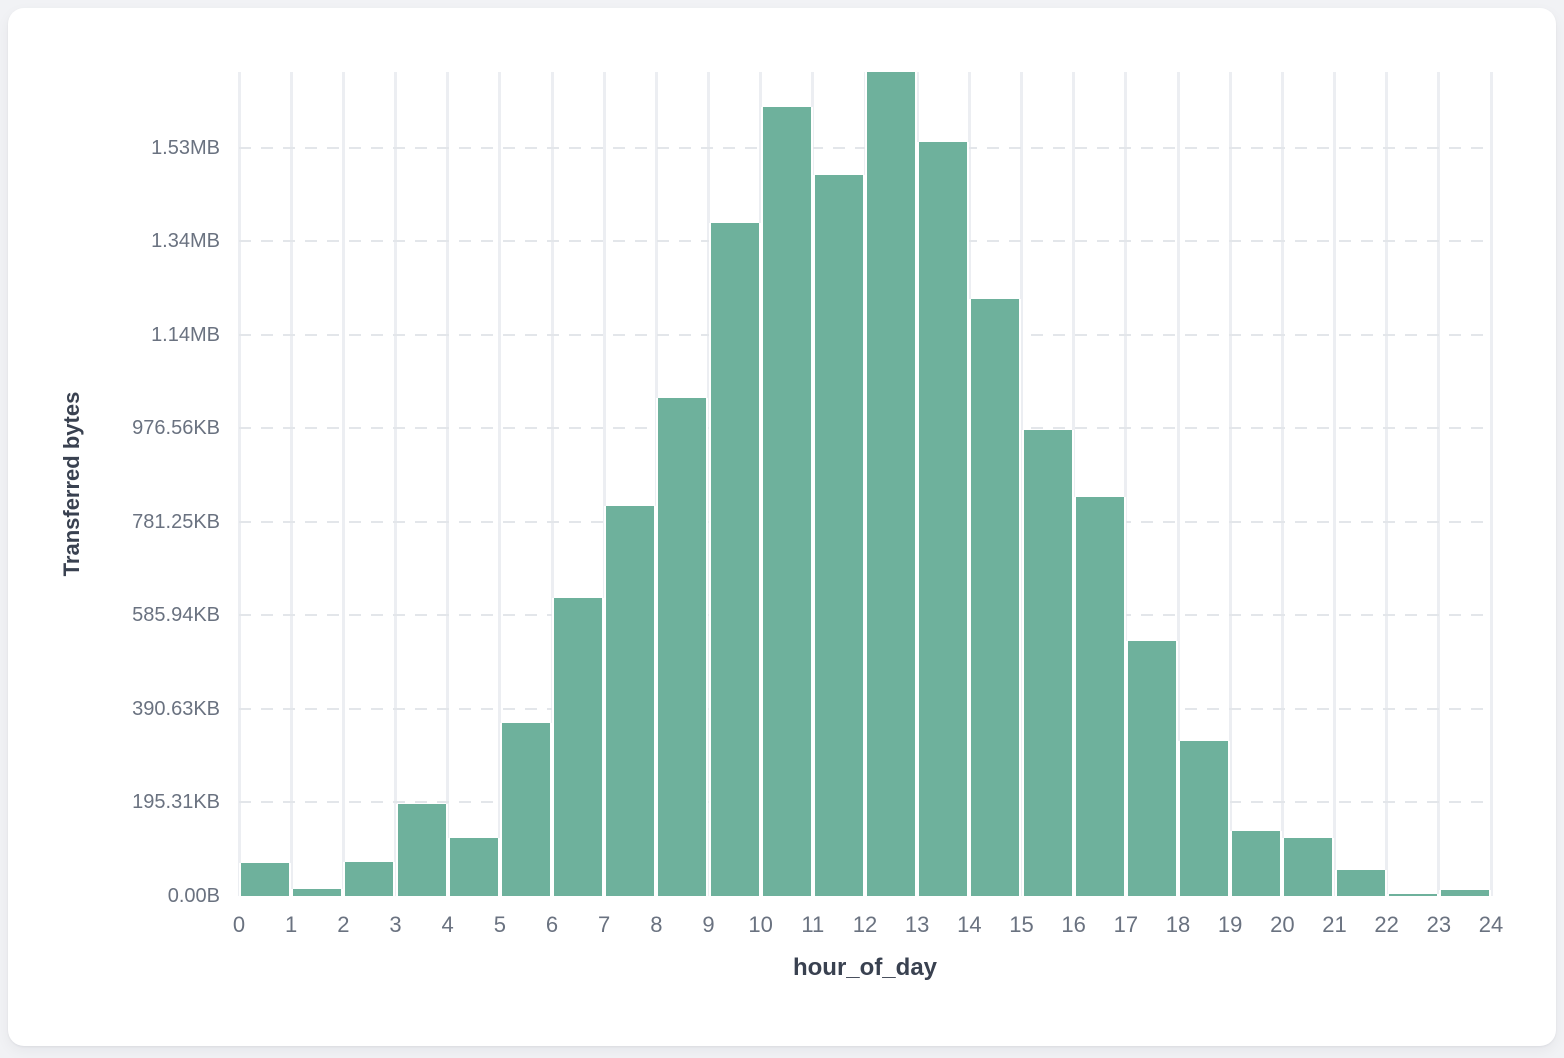 The width and height of the screenshot is (1564, 1058). I want to click on y-tick-label: 1.53MB, so click(185, 147).